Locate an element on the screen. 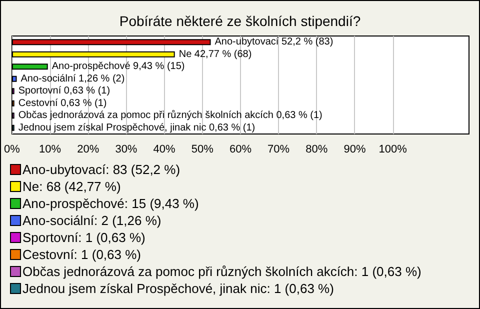 This screenshot has height=309, width=480. data-label: Ano-sociální 1,26 % (2) is located at coordinates (72, 78).